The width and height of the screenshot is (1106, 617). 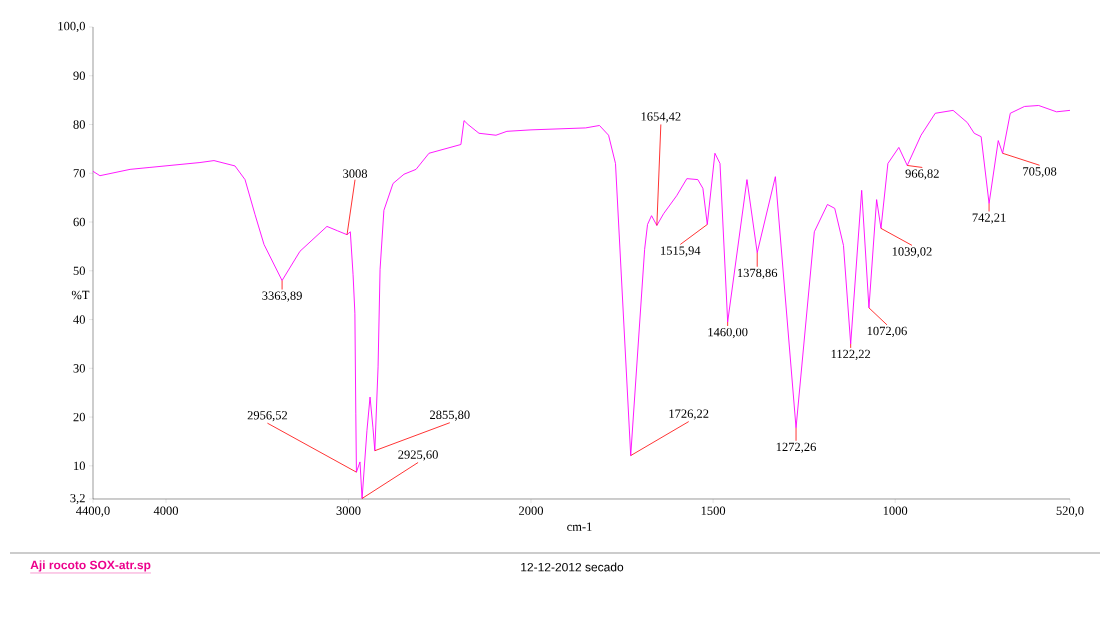 What do you see at coordinates (796, 447) in the screenshot?
I see `annotation: 1272,26` at bounding box center [796, 447].